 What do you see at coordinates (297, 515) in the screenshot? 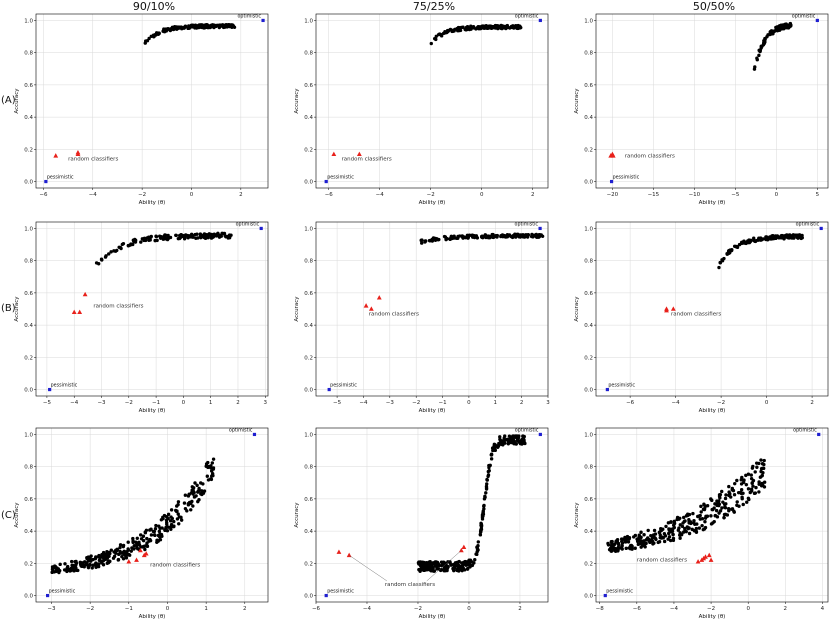
I see `y-axis-label: Accuracy` at bounding box center [297, 515].